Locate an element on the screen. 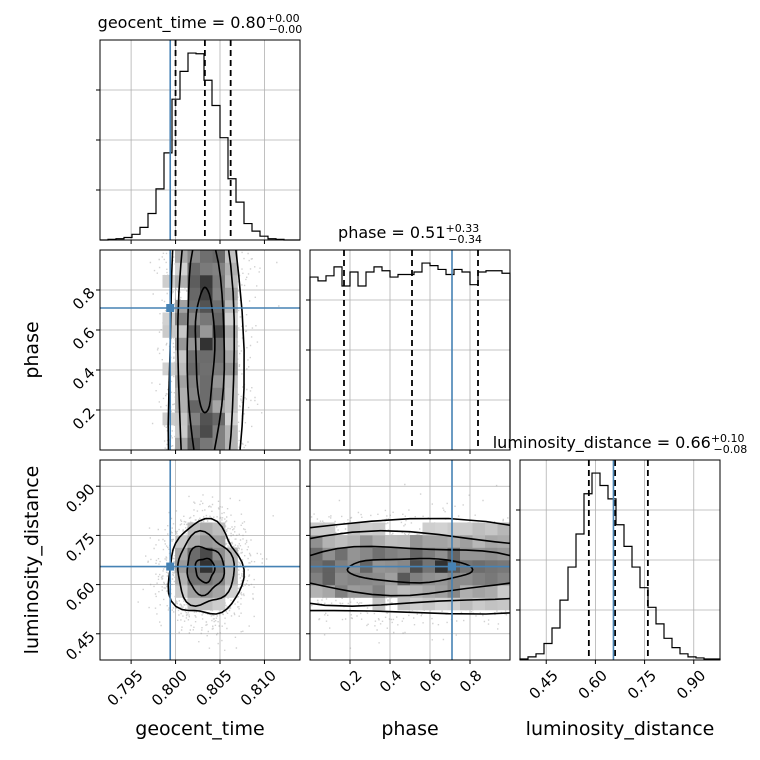  x-axis-label-luminosity_distance: luminosity_distance is located at coordinates (620, 729).